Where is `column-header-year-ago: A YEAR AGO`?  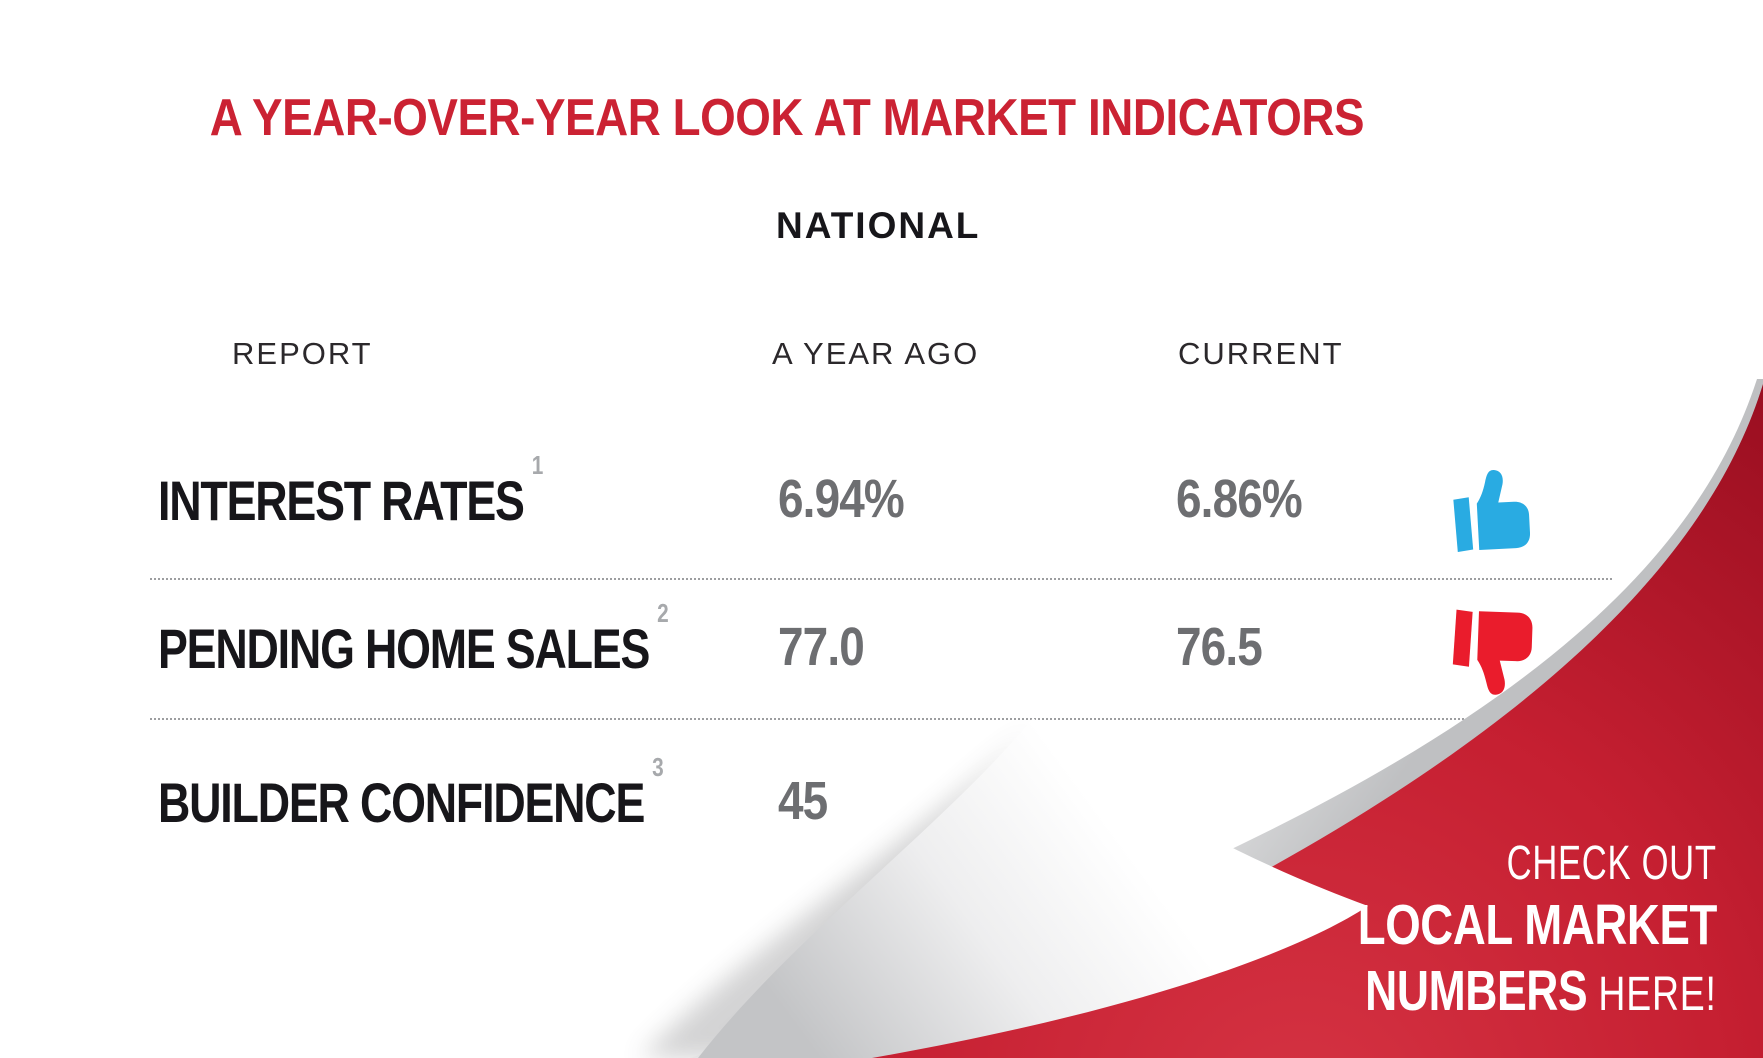
column-header-year-ago: A YEAR AGO is located at coordinates (876, 353).